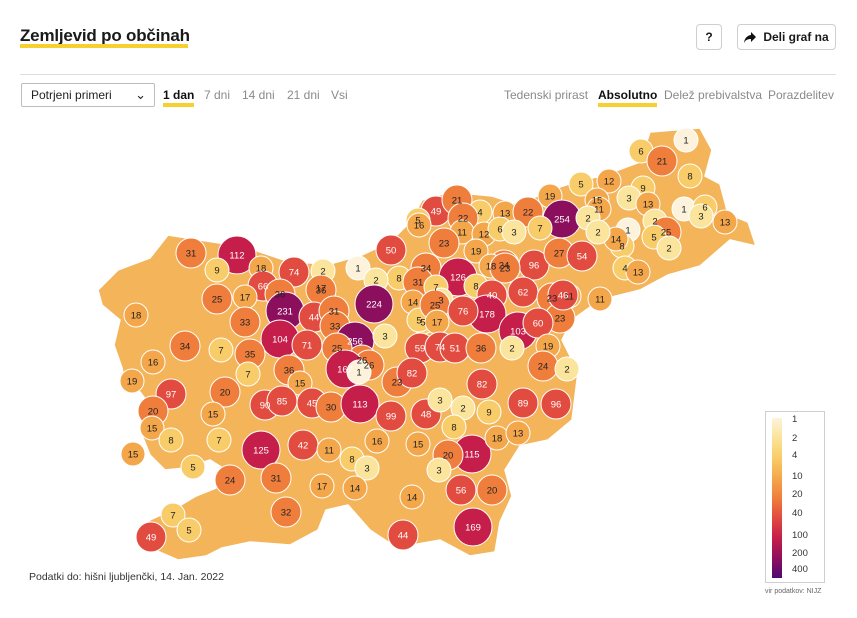 This screenshot has height=618, width=857. Describe the element at coordinates (258, 95) in the screenshot. I see `period-14-days: 14 dni` at that location.